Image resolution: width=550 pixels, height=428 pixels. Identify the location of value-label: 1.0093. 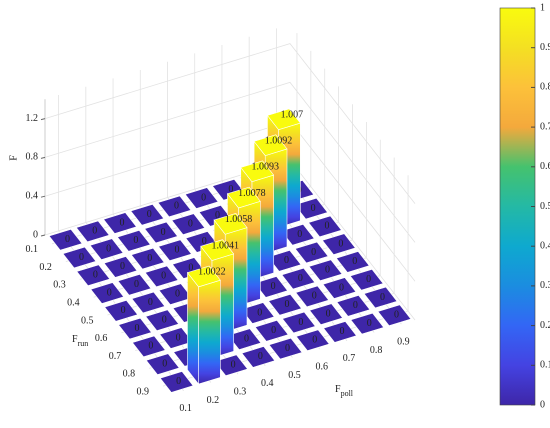
(265, 167).